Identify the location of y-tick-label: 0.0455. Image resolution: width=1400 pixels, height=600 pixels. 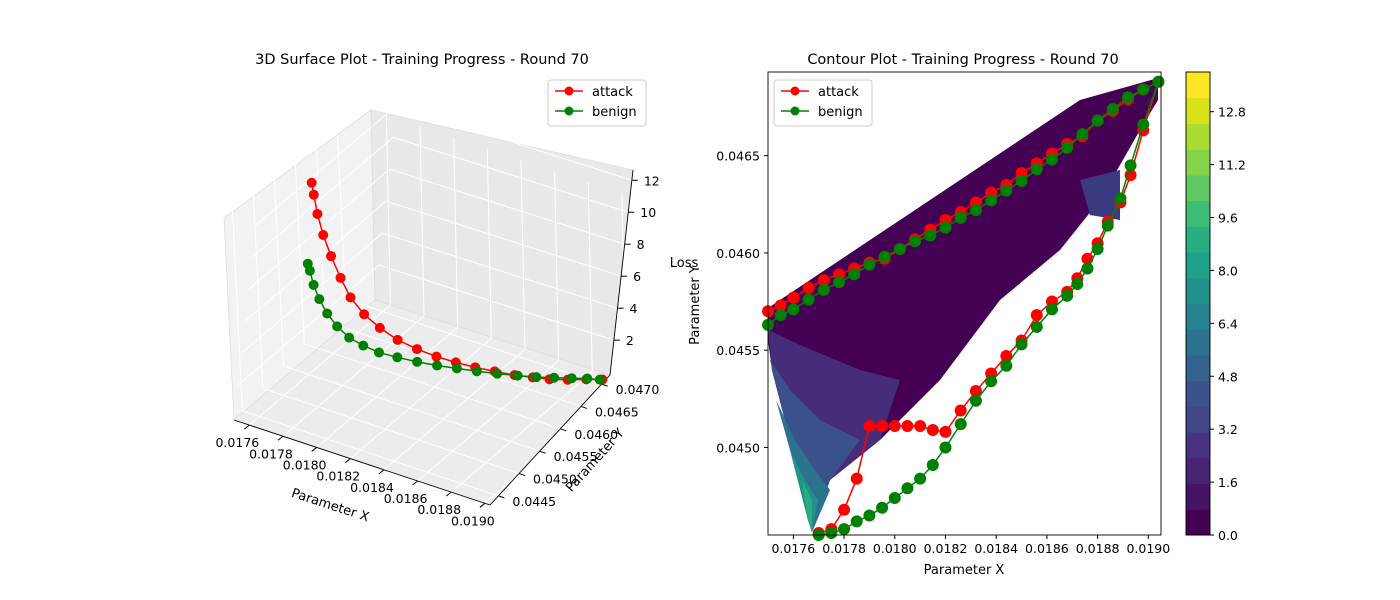
(738, 350).